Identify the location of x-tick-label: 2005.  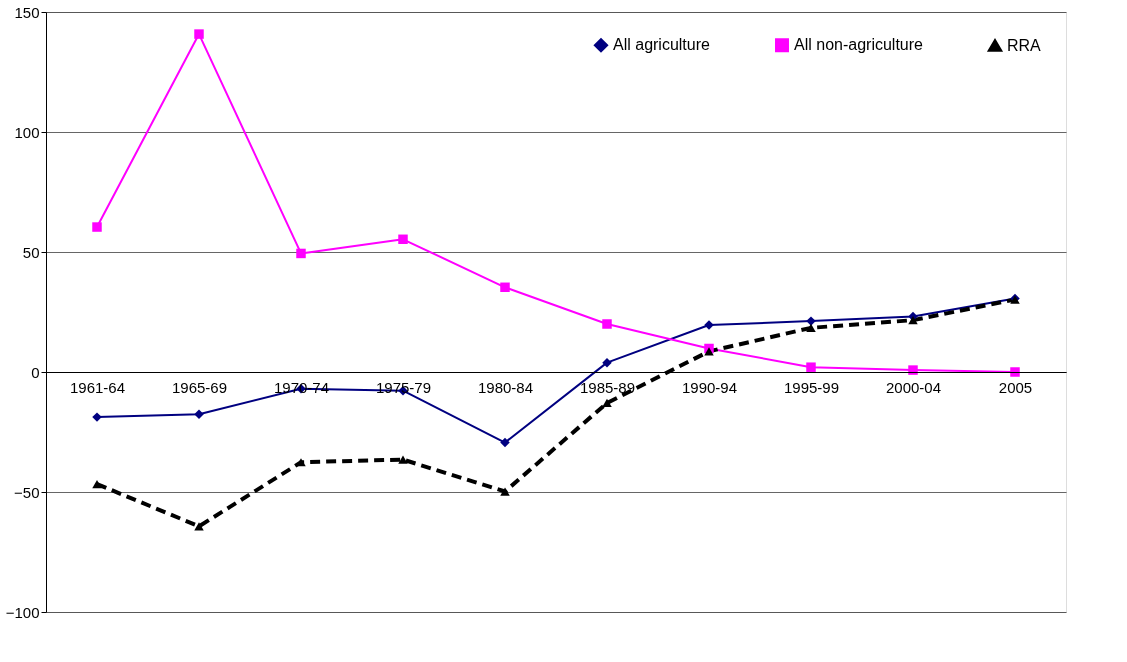
(1015, 387).